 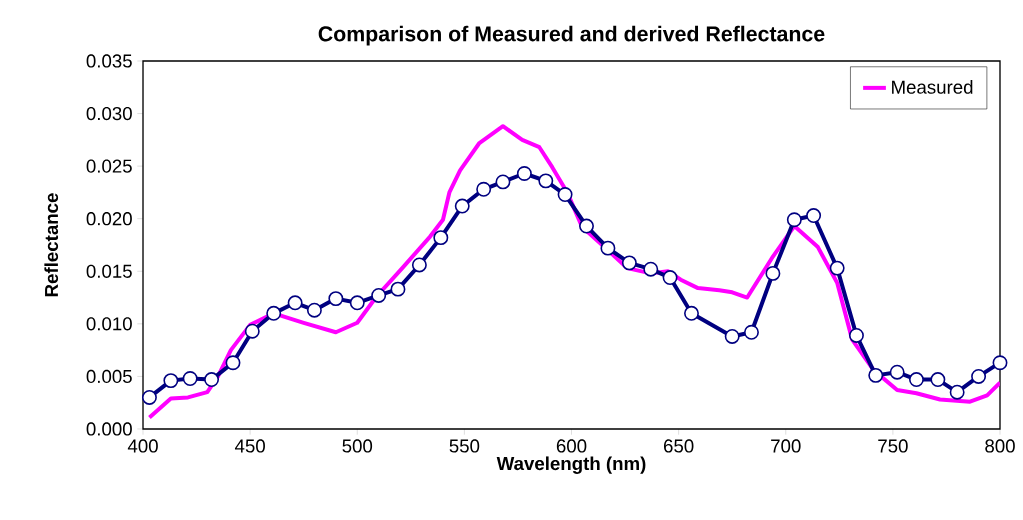 What do you see at coordinates (571, 35) in the screenshot?
I see `chart-title: Comparison of Measured and derived Reflectance` at bounding box center [571, 35].